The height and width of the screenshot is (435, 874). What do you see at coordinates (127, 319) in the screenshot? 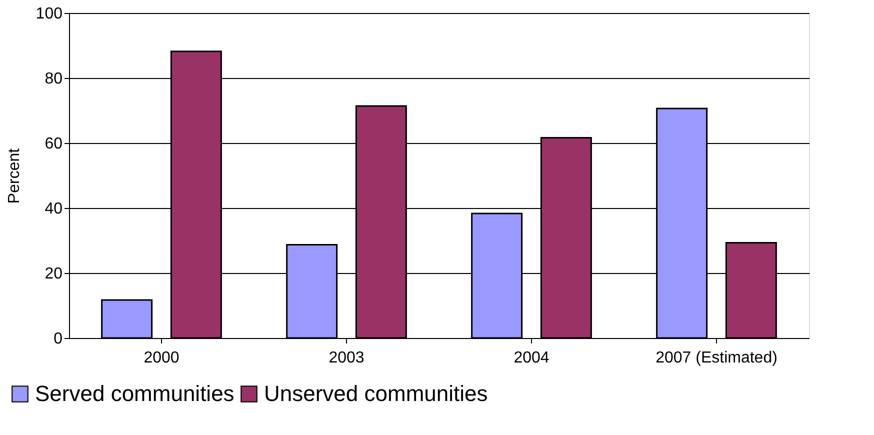
I see `bar` at bounding box center [127, 319].